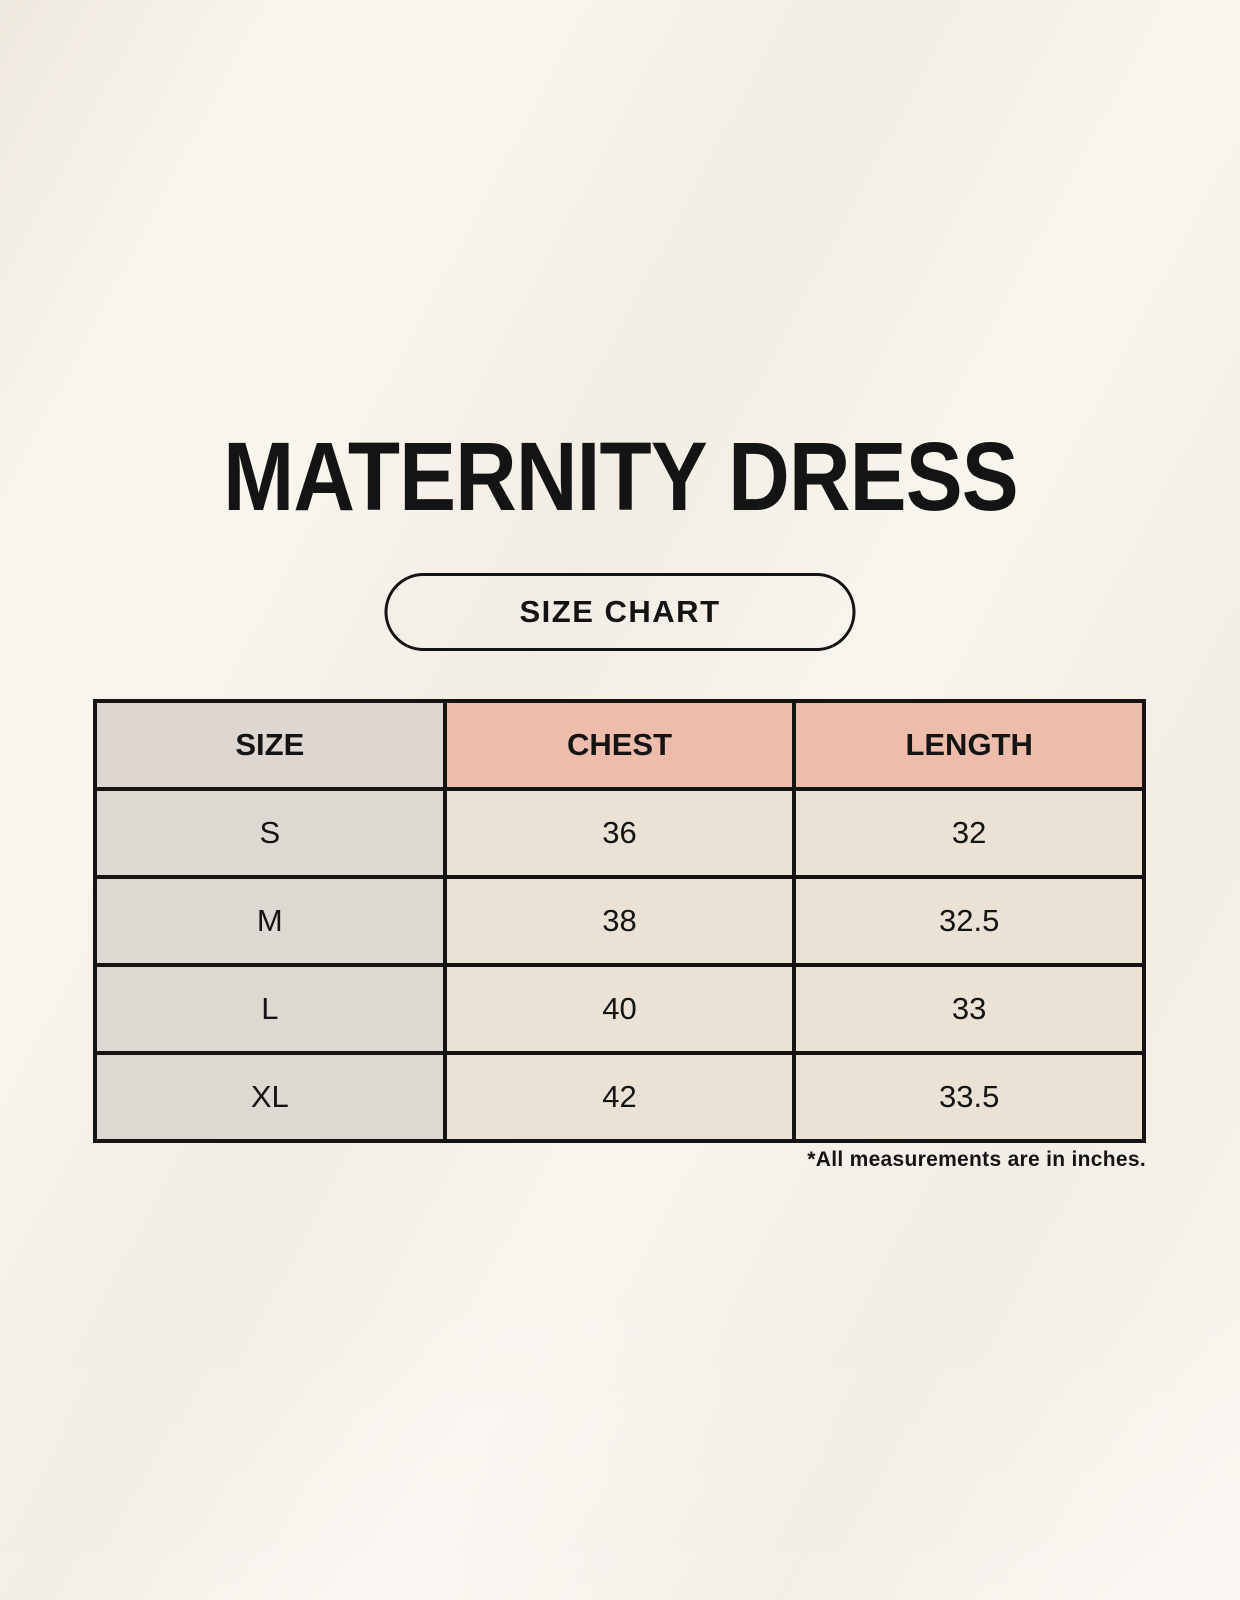 This screenshot has width=1240, height=1600. Describe the element at coordinates (969, 745) in the screenshot. I see `column-header-length: LENGTH` at that location.